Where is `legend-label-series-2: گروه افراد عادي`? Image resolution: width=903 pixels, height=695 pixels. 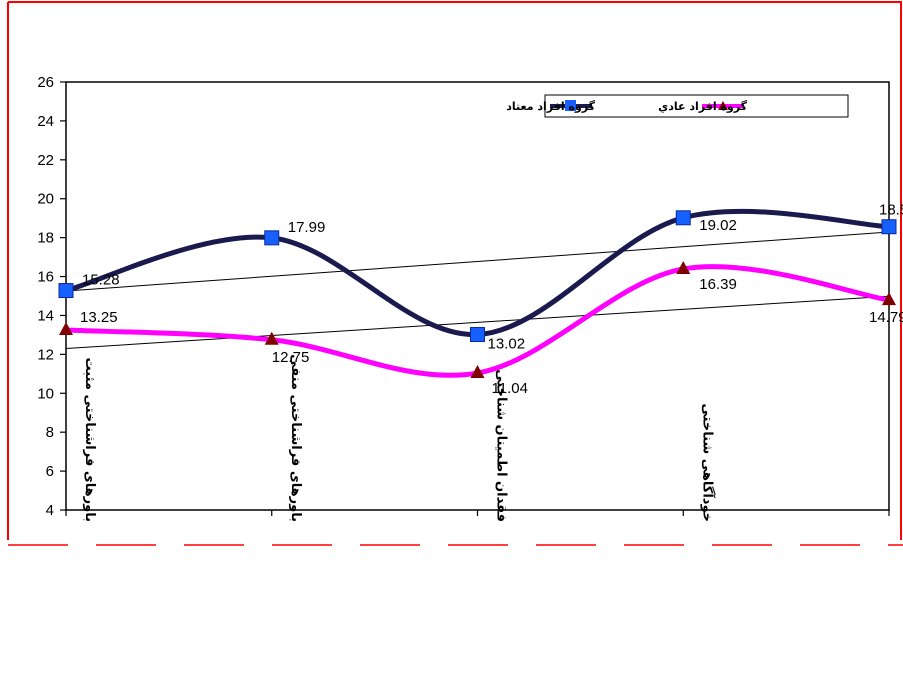
legend-label-series-2: گروه افراد عادي is located at coordinates (702, 106).